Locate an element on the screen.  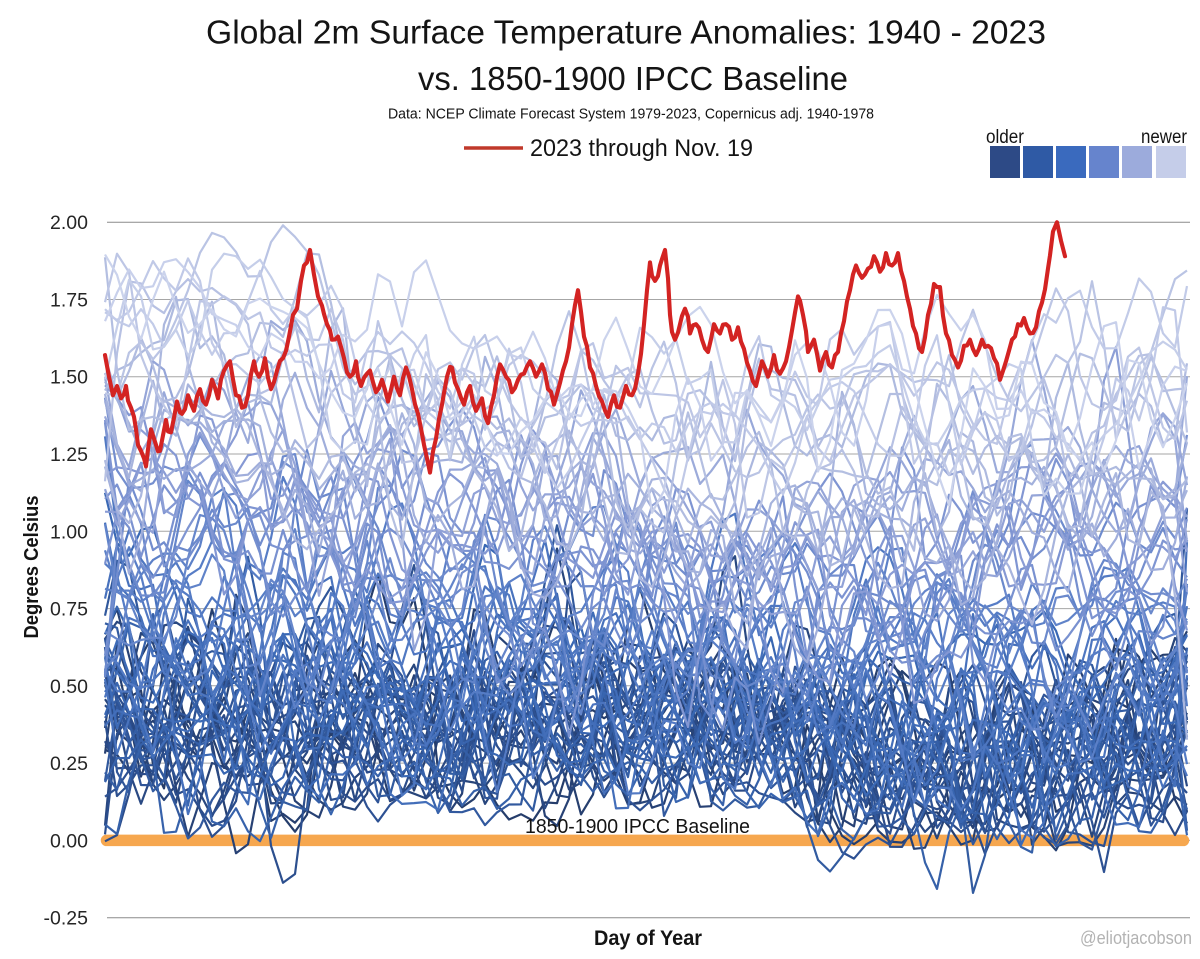
svg-text: 1.25 is located at coordinates (69, 455).